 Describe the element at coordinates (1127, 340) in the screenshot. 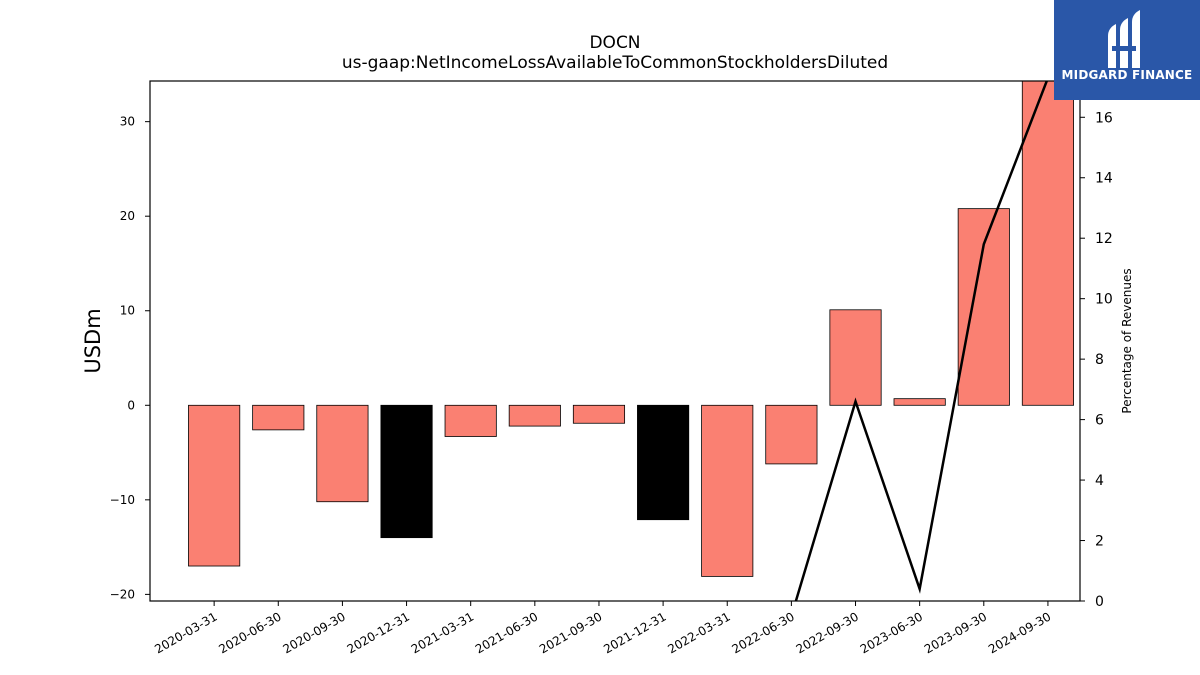

I see `y2-axis-label: Percentage of Revenues` at that location.